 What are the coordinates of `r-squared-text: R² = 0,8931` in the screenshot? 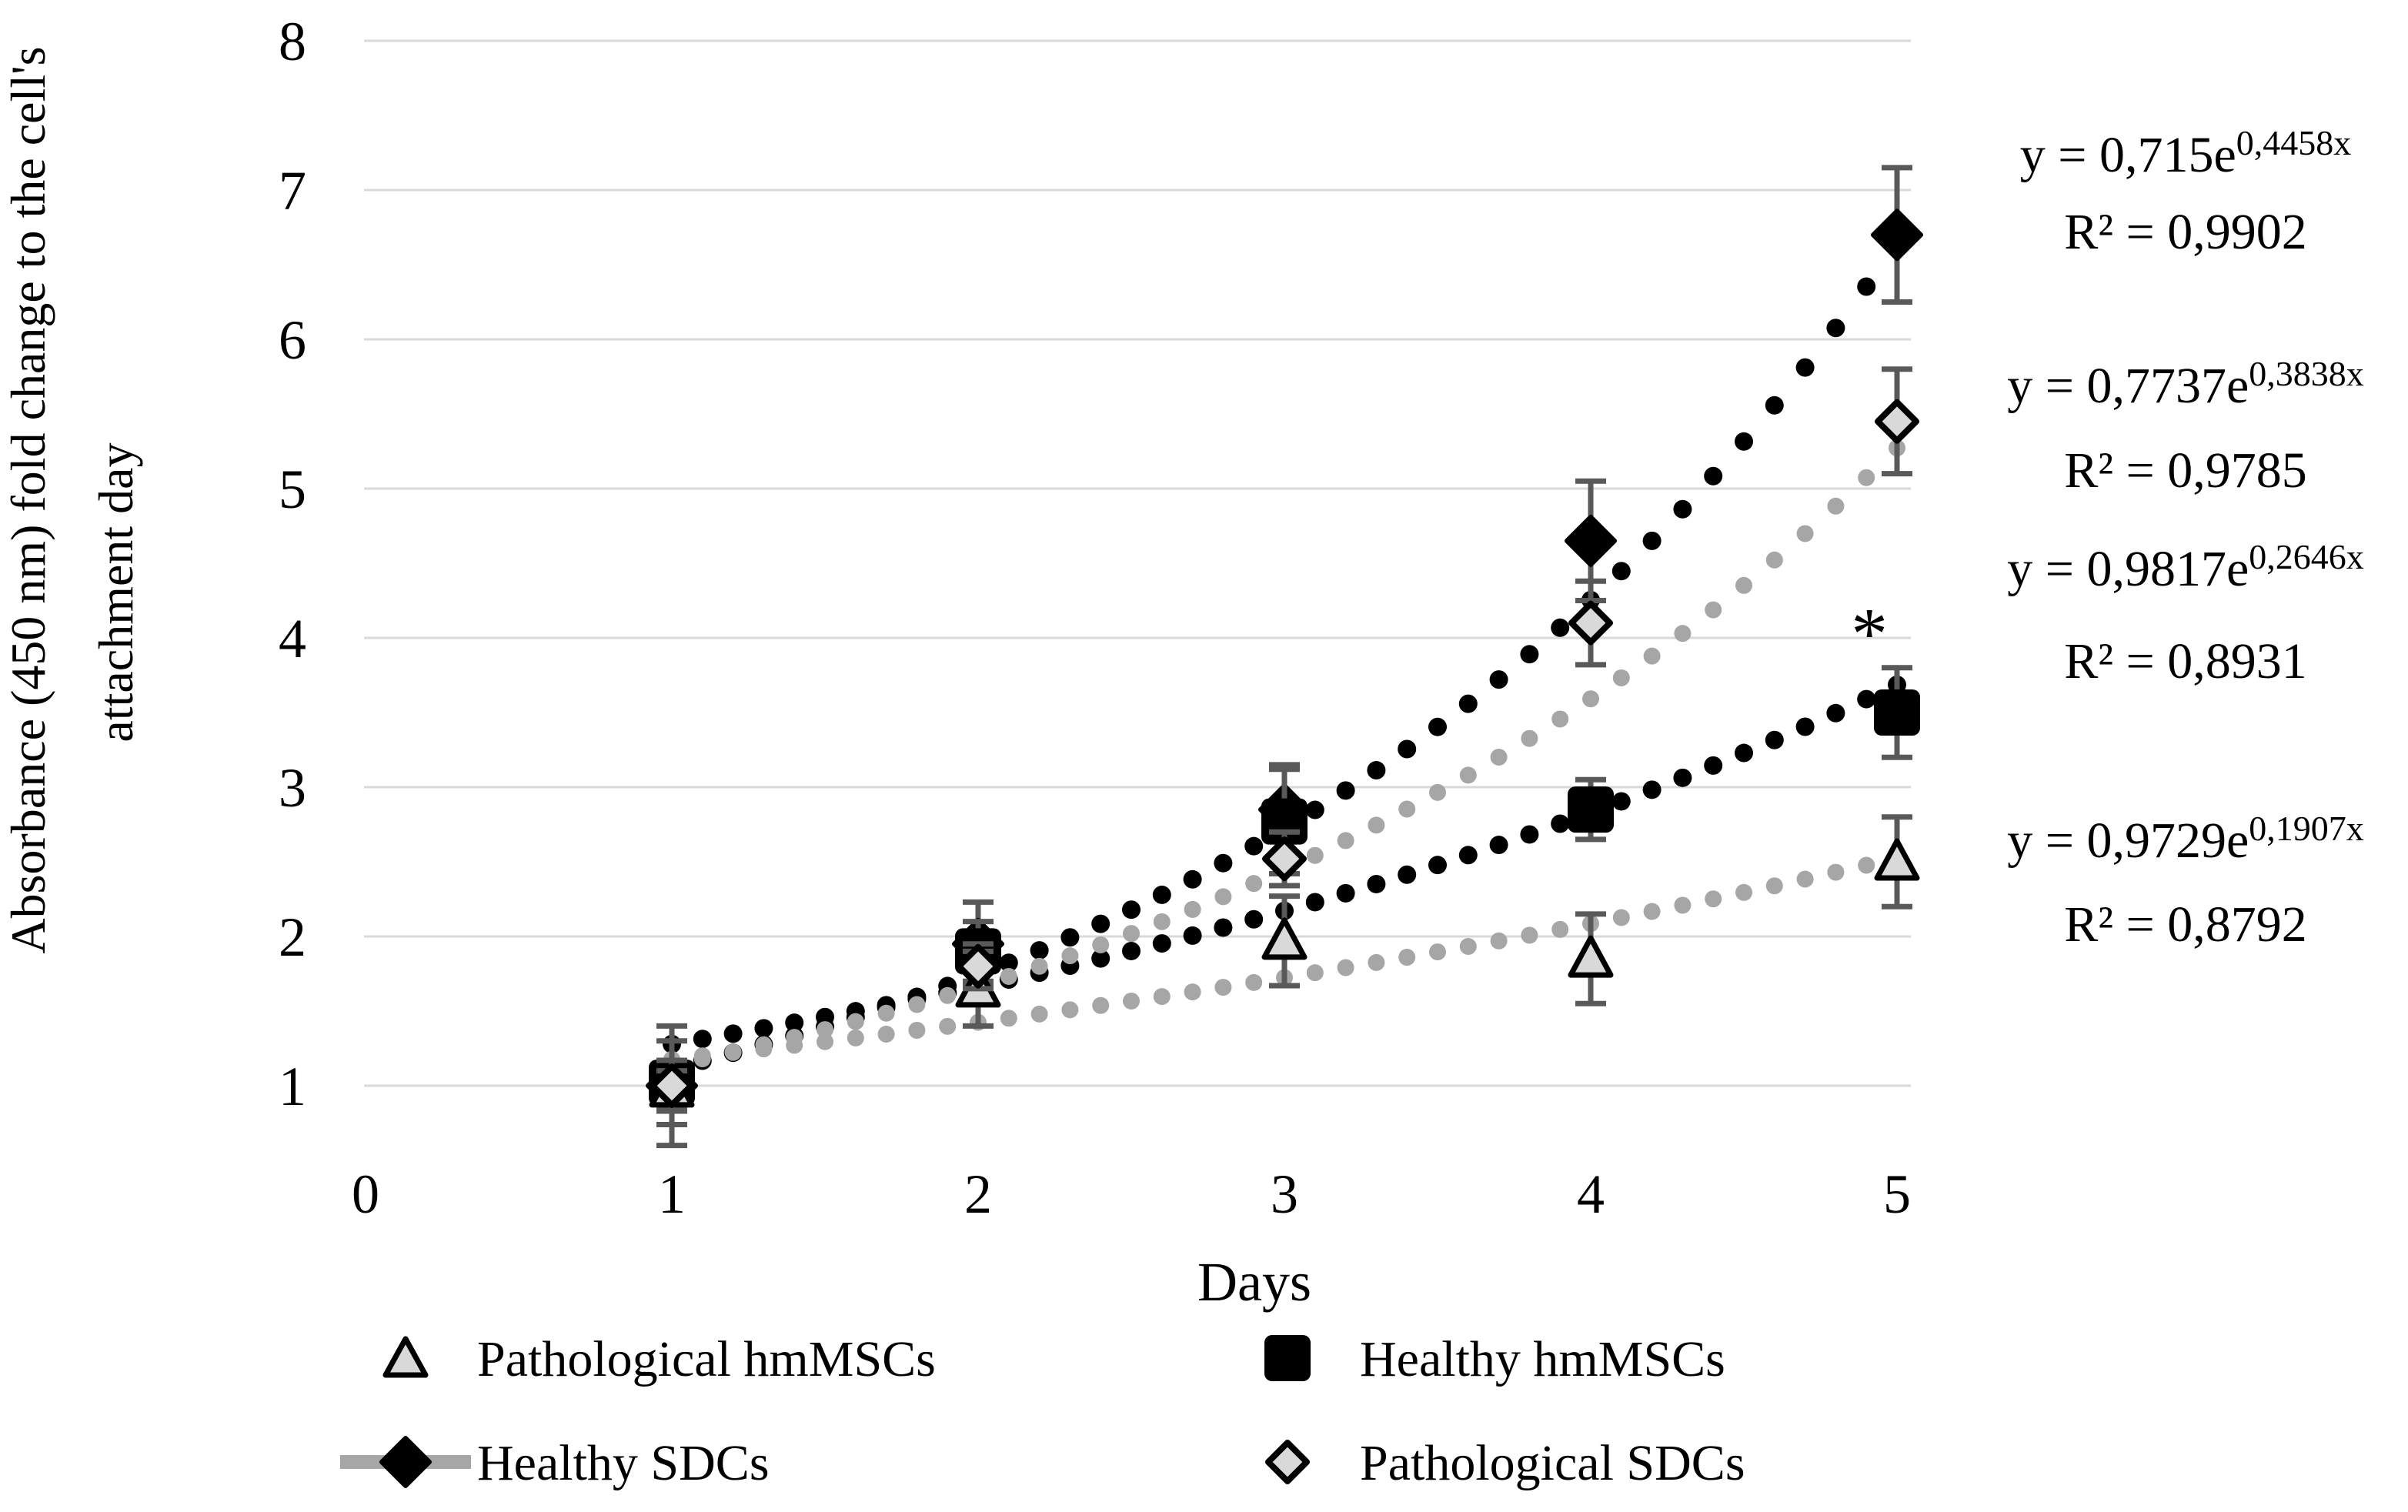 It's located at (2185, 661).